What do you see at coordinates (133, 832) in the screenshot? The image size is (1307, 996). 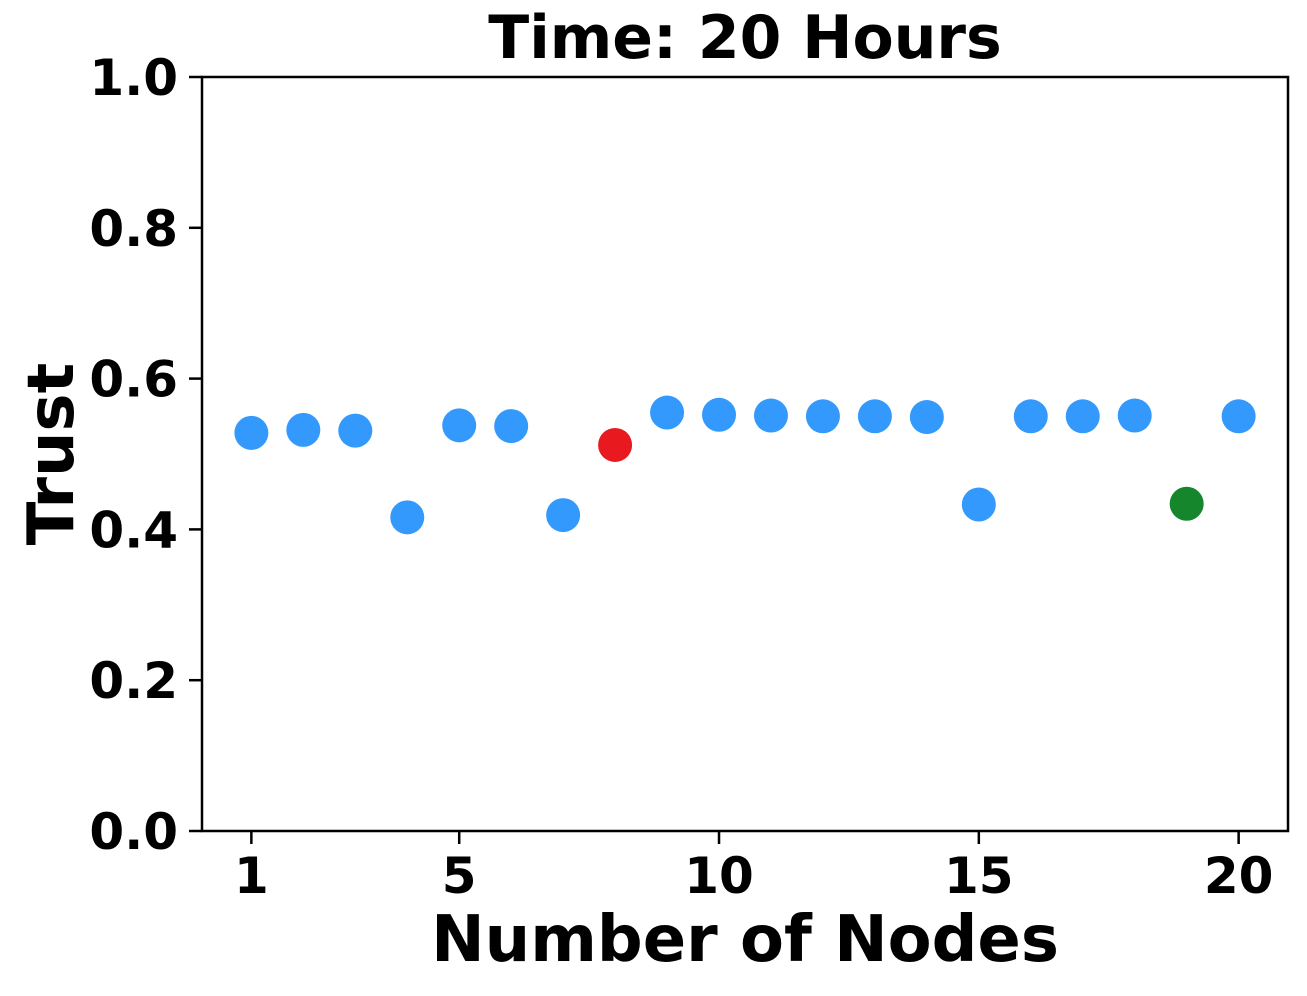 I see `y-tick-label: 0.0` at bounding box center [133, 832].